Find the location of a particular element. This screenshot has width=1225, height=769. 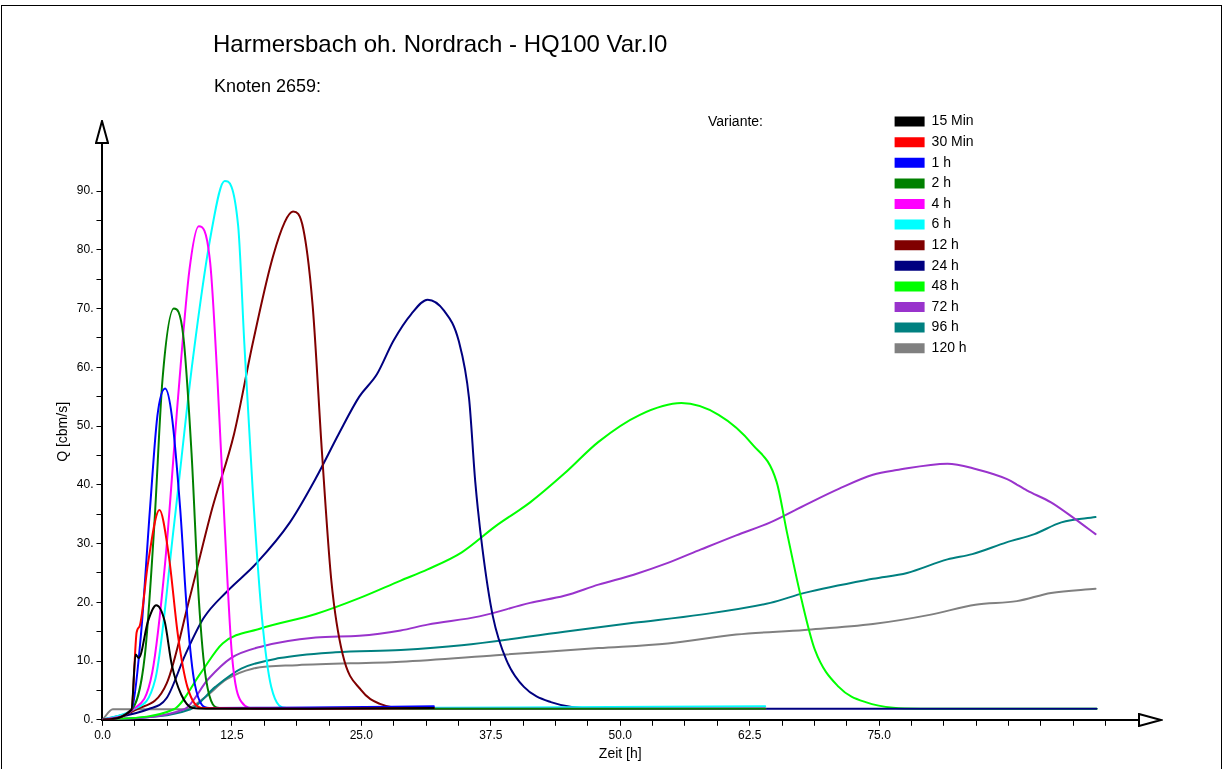

y-axis-title: Q [cbm/s] is located at coordinates (62, 431).